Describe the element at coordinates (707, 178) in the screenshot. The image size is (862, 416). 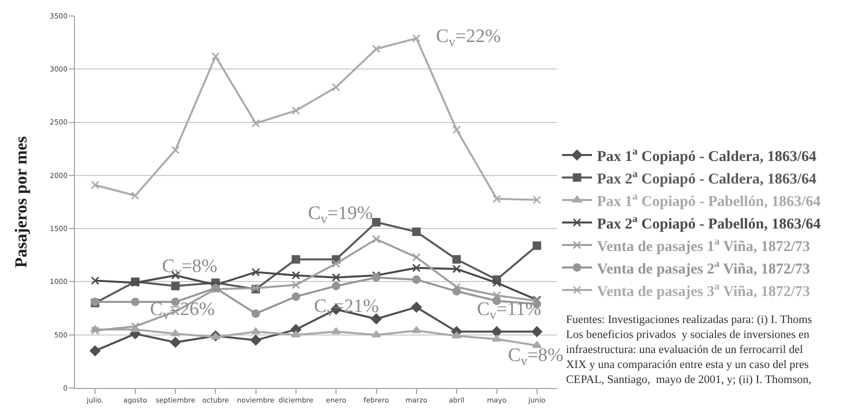
I see `legend-label: Pax 2$^{a}$ Copiapó - Caldera, 1863/64` at that location.